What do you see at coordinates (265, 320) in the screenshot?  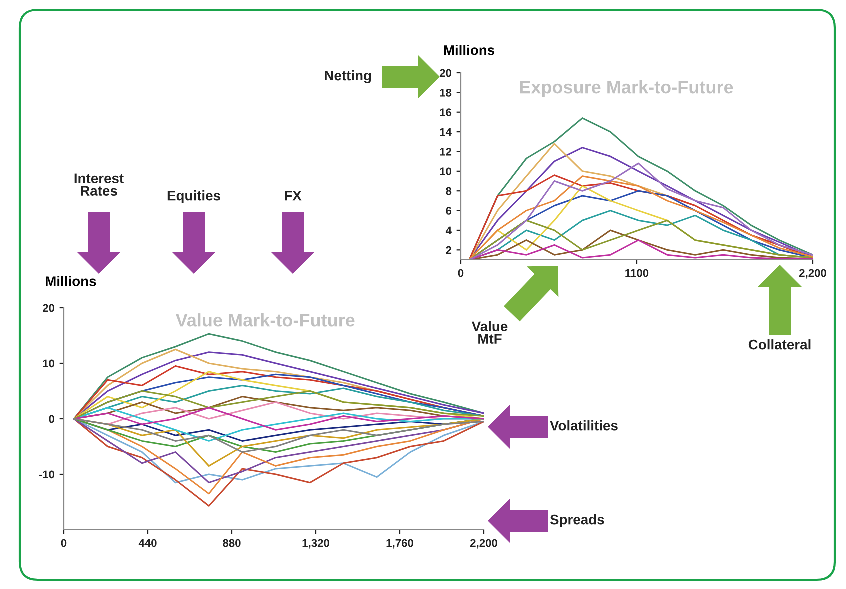 I see `chart-title: Value Mark-to-Future` at bounding box center [265, 320].